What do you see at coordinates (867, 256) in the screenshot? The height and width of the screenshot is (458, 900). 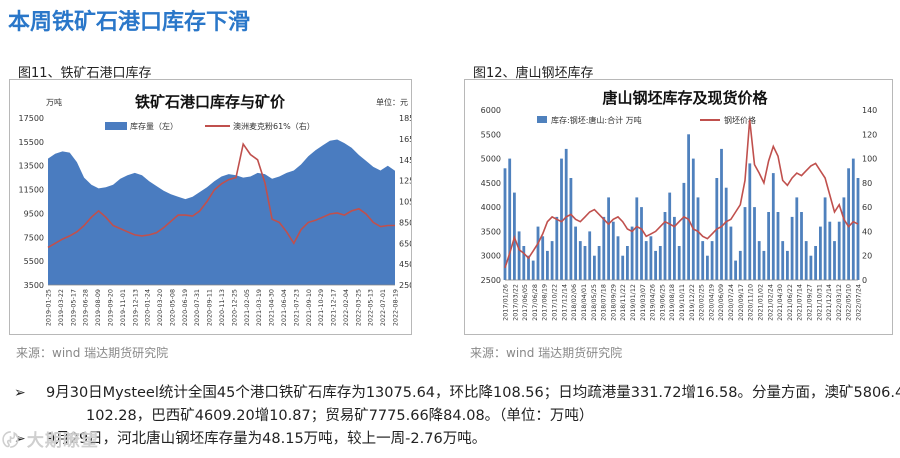 I see `y-right-tick-label: 20` at bounding box center [867, 256].